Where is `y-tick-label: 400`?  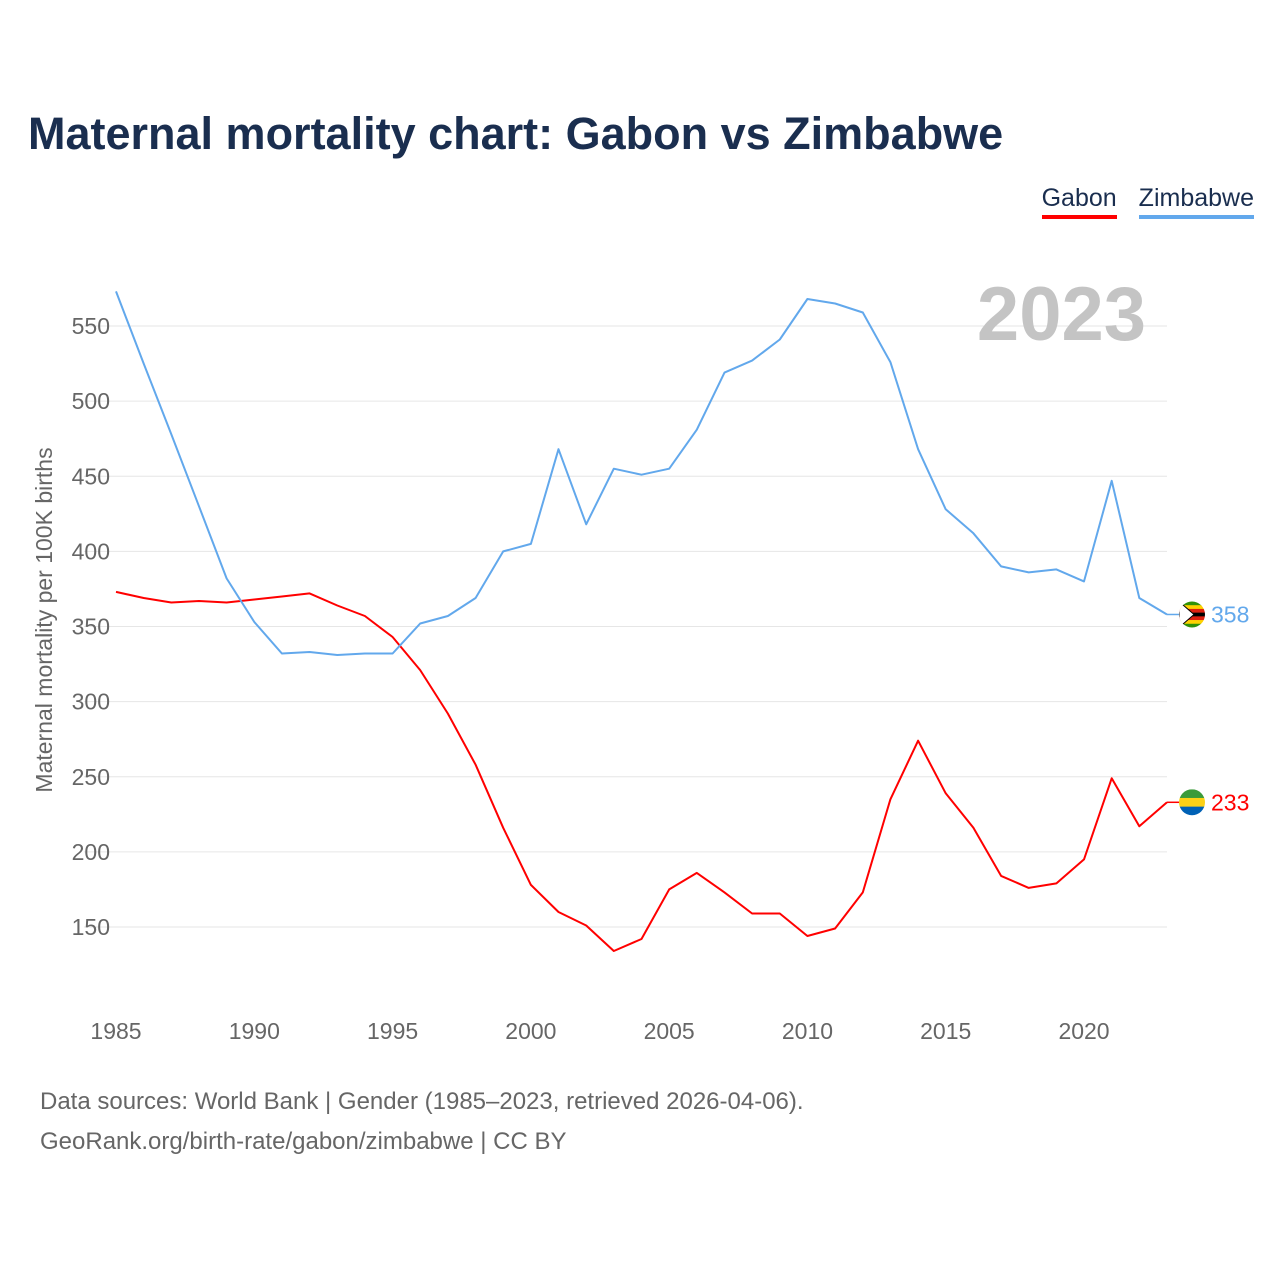
y-tick-label: 400 is located at coordinates (91, 551).